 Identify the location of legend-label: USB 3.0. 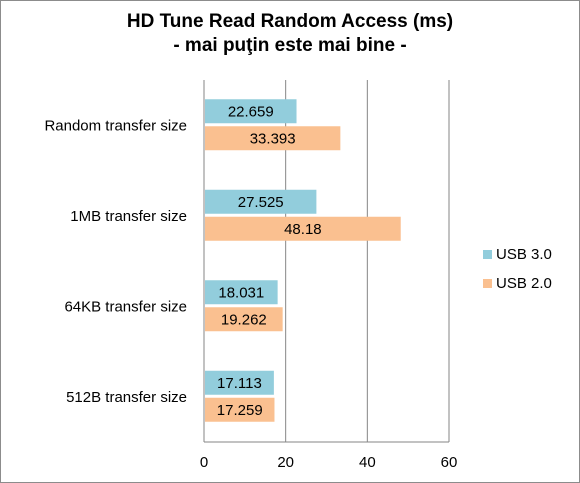
(524, 254).